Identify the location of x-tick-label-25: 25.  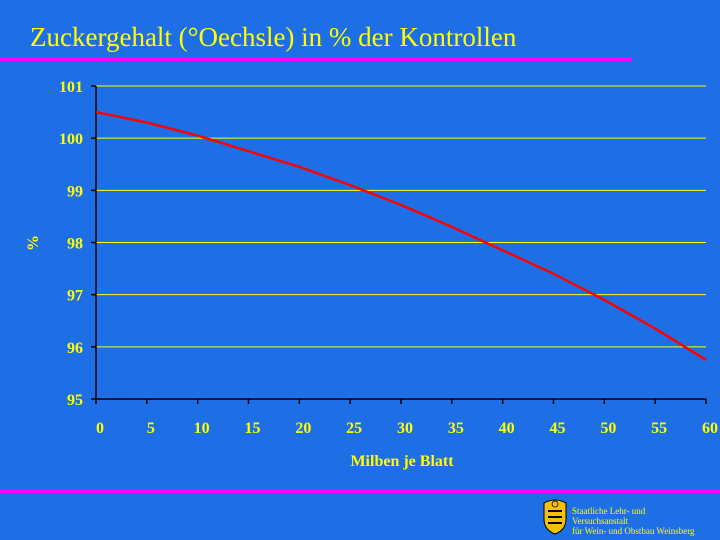
(354, 428).